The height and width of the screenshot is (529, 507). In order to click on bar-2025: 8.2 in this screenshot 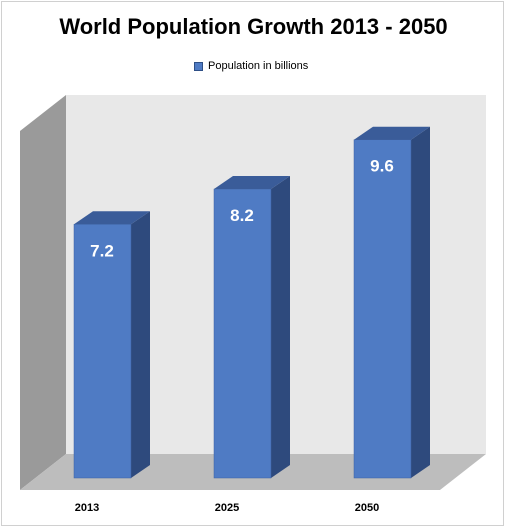, I will do `click(251, 327)`.